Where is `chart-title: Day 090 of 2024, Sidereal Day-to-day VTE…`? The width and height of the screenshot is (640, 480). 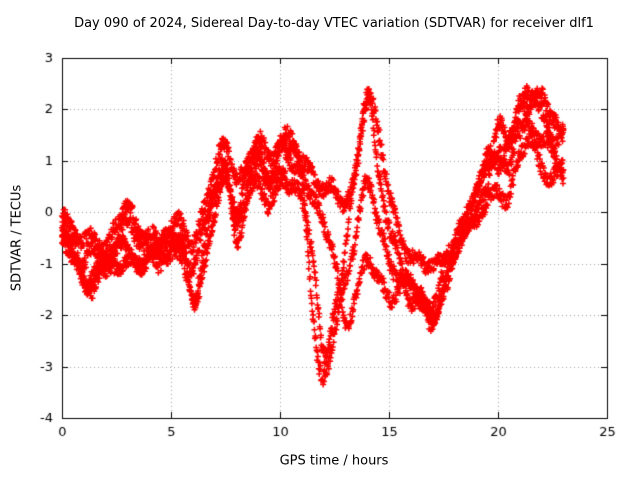 chart-title: Day 090 of 2024, Sidereal Day-to-day VTE… is located at coordinates (334, 23).